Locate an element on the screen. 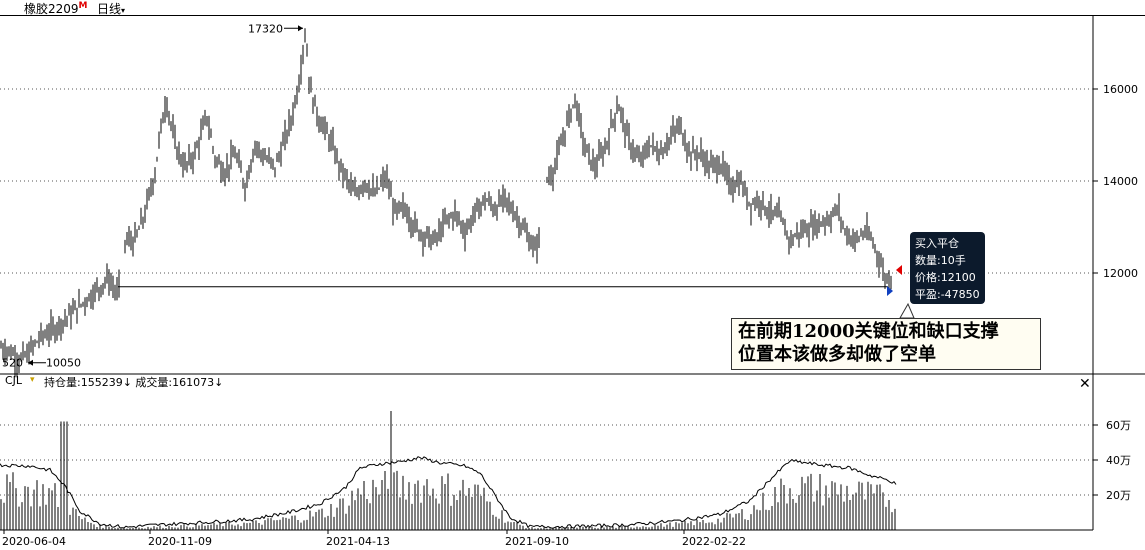 This screenshot has width=1145, height=550. low-arrow is located at coordinates (30, 362).